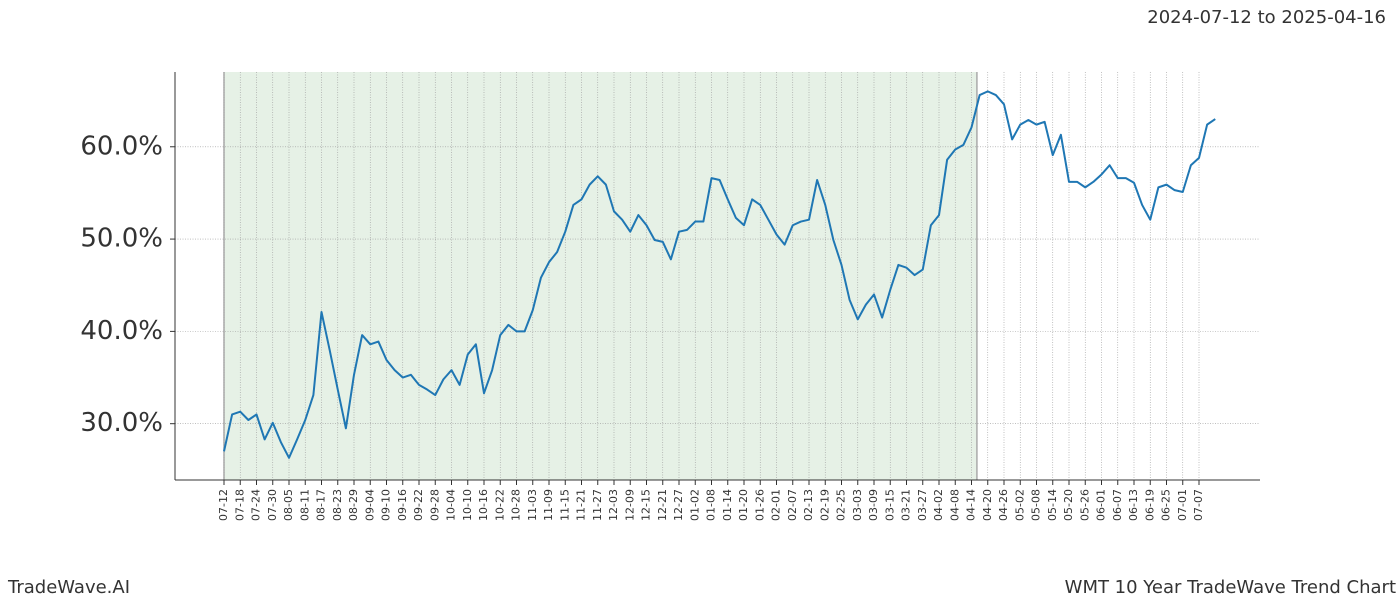 This screenshot has height=600, width=1400. I want to click on x-tick-label: 01-02, so click(694, 505).